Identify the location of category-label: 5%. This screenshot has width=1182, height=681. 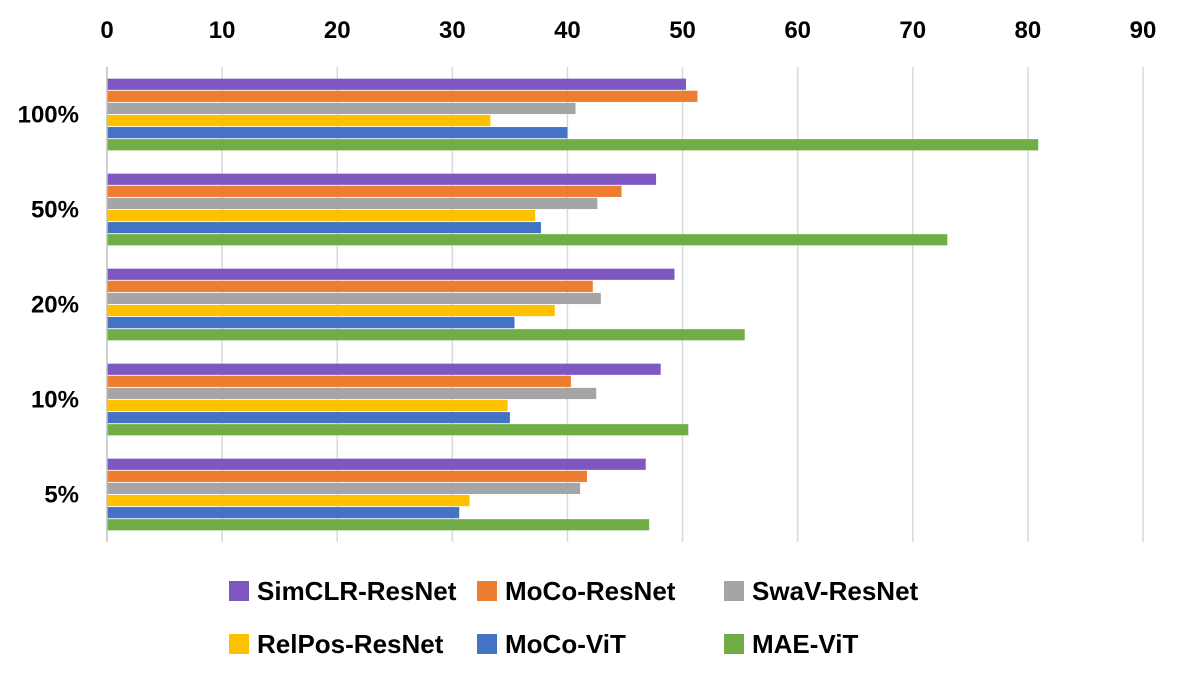
(61, 495).